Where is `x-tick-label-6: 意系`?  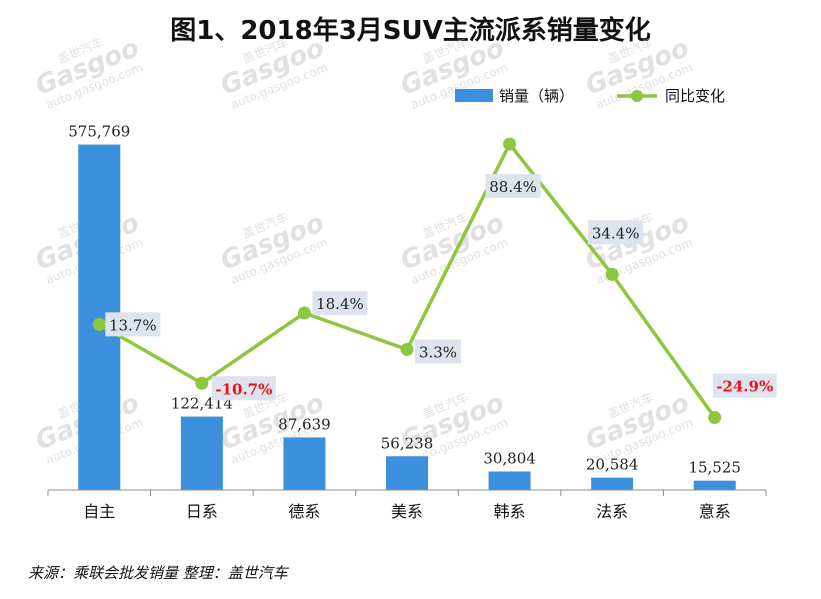 x-tick-label-6: 意系 is located at coordinates (715, 511).